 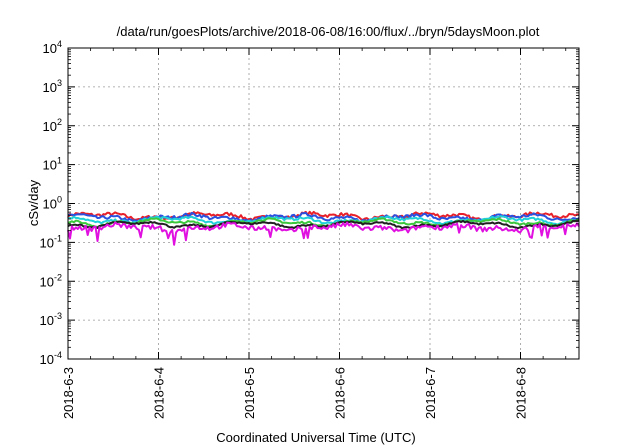 I want to click on y-tick-label: 10⁻¹, so click(x=51, y=241).